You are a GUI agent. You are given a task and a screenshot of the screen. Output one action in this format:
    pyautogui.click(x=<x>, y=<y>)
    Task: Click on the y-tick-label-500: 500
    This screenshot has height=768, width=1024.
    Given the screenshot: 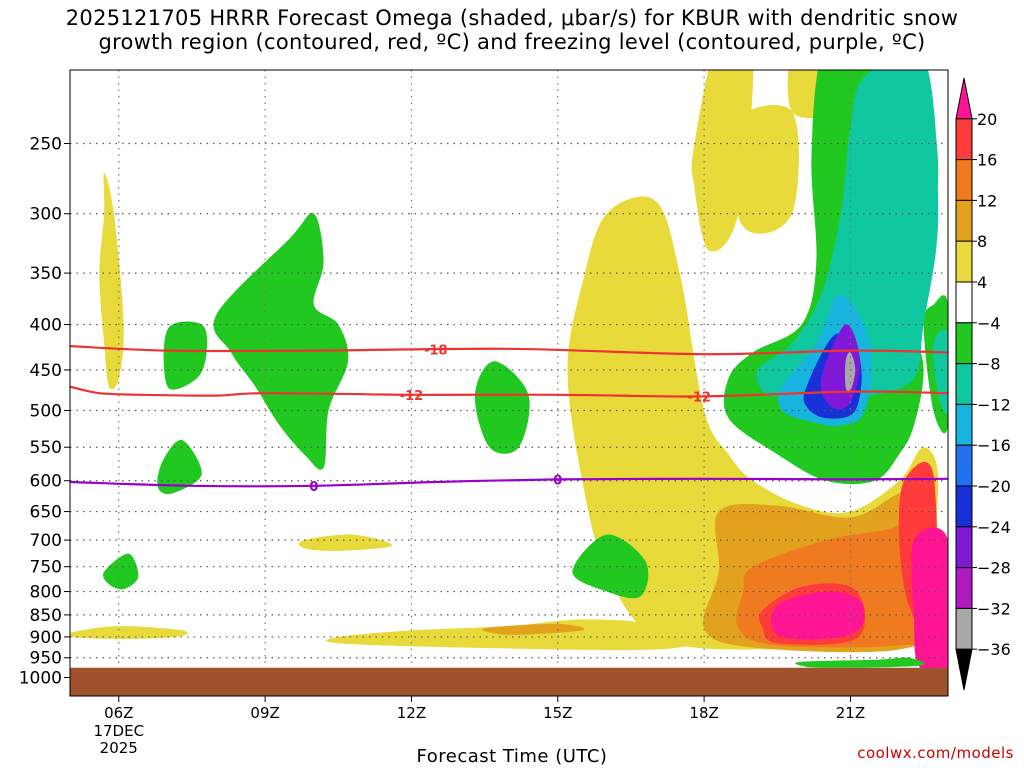 What is the action you would take?
    pyautogui.click(x=46, y=412)
    